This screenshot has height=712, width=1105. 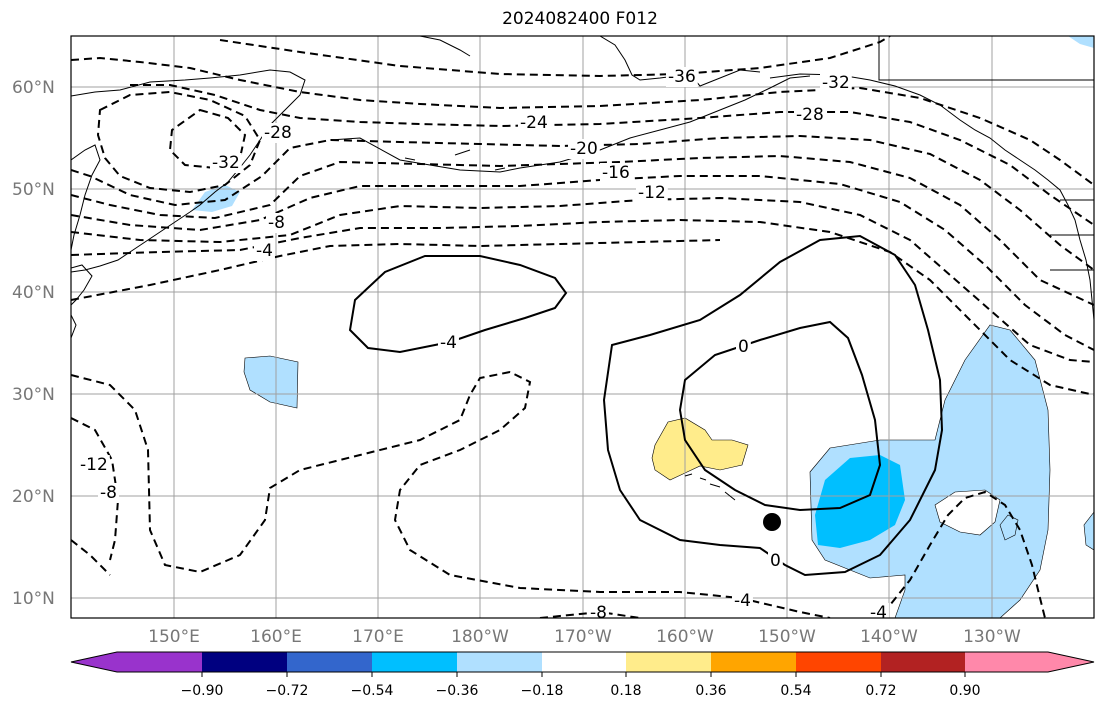 What do you see at coordinates (82, 285) in the screenshot?
I see `coast-hokkaido` at bounding box center [82, 285].